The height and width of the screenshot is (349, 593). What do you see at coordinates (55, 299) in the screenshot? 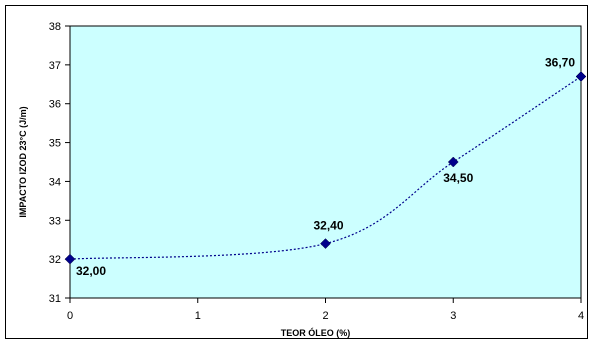
I see `y-tick-label: 31` at bounding box center [55, 299].